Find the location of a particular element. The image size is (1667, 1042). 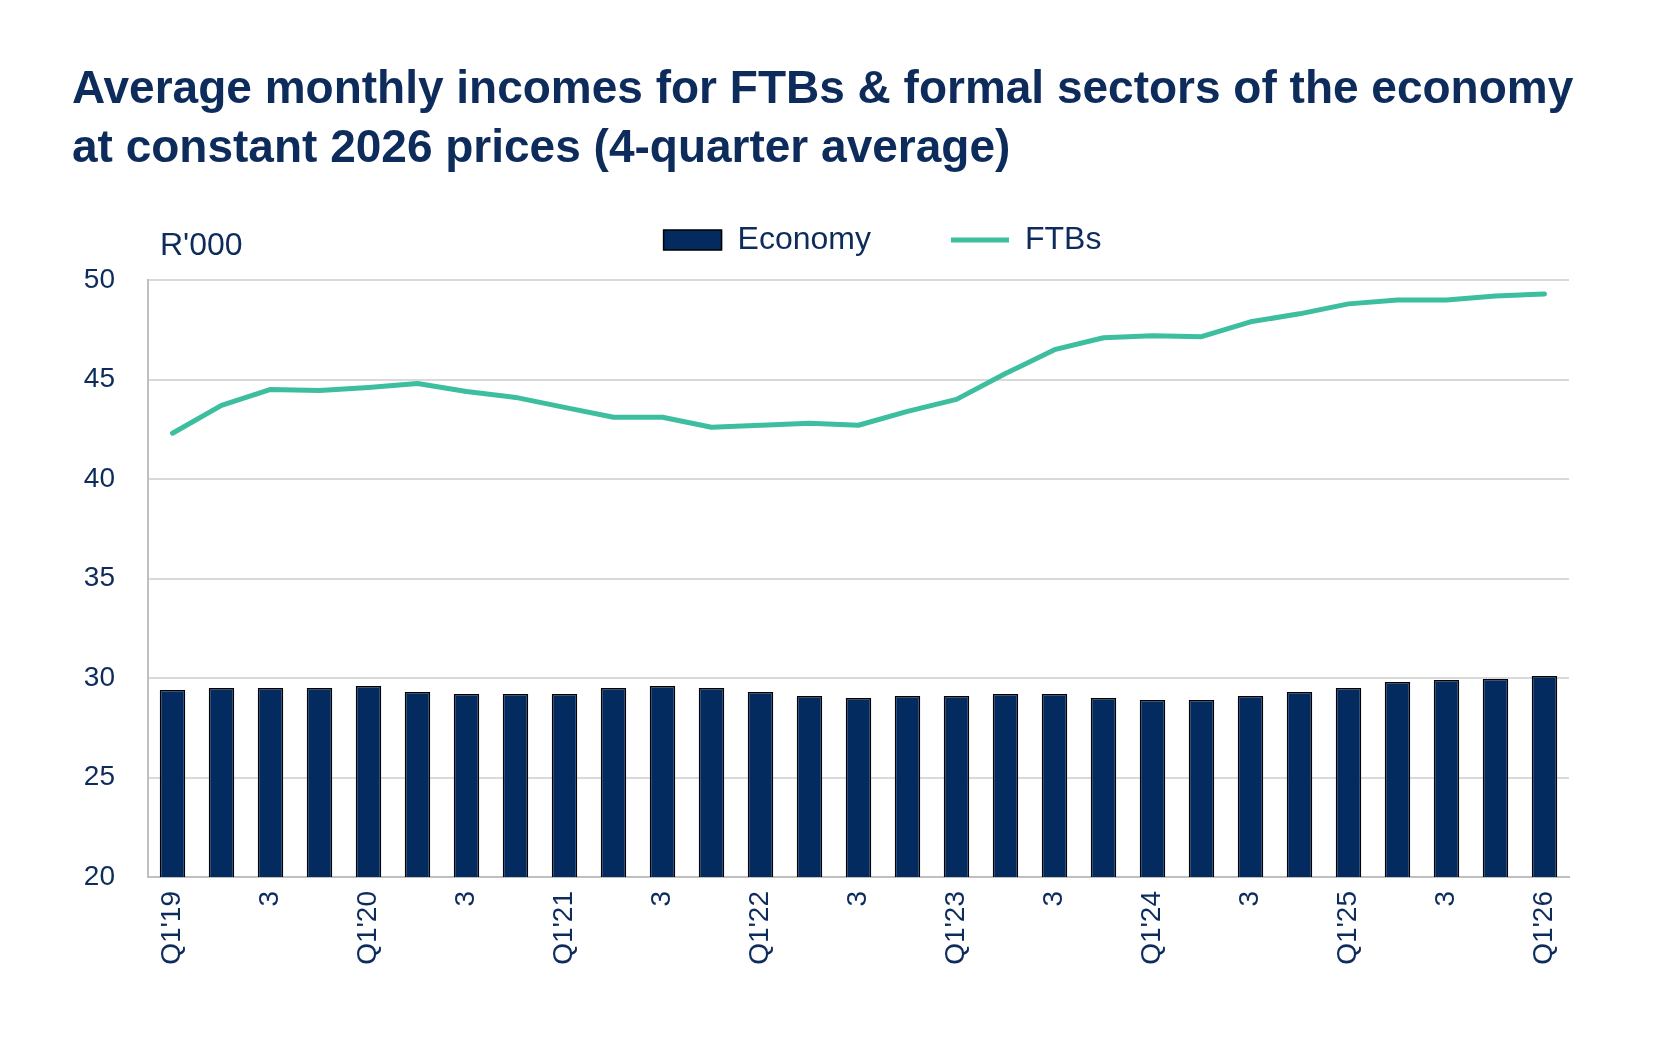

x-tick-label: Q1'24 is located at coordinates (1151, 928).